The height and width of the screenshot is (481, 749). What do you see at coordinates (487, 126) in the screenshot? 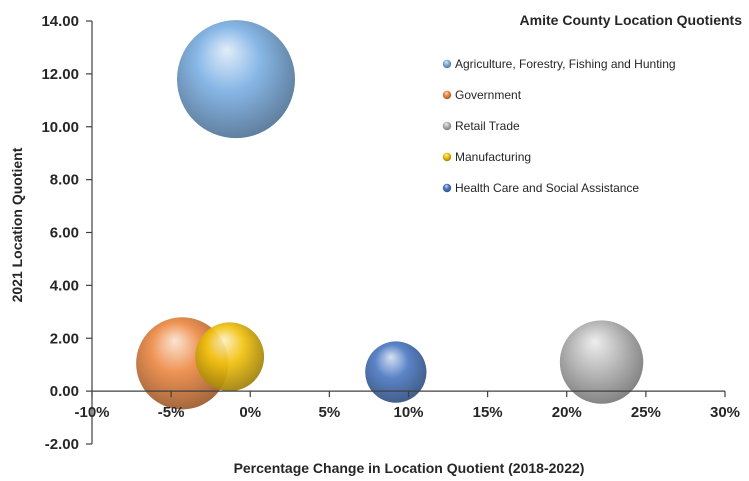
I see `legend-label: Retail Trade` at bounding box center [487, 126].